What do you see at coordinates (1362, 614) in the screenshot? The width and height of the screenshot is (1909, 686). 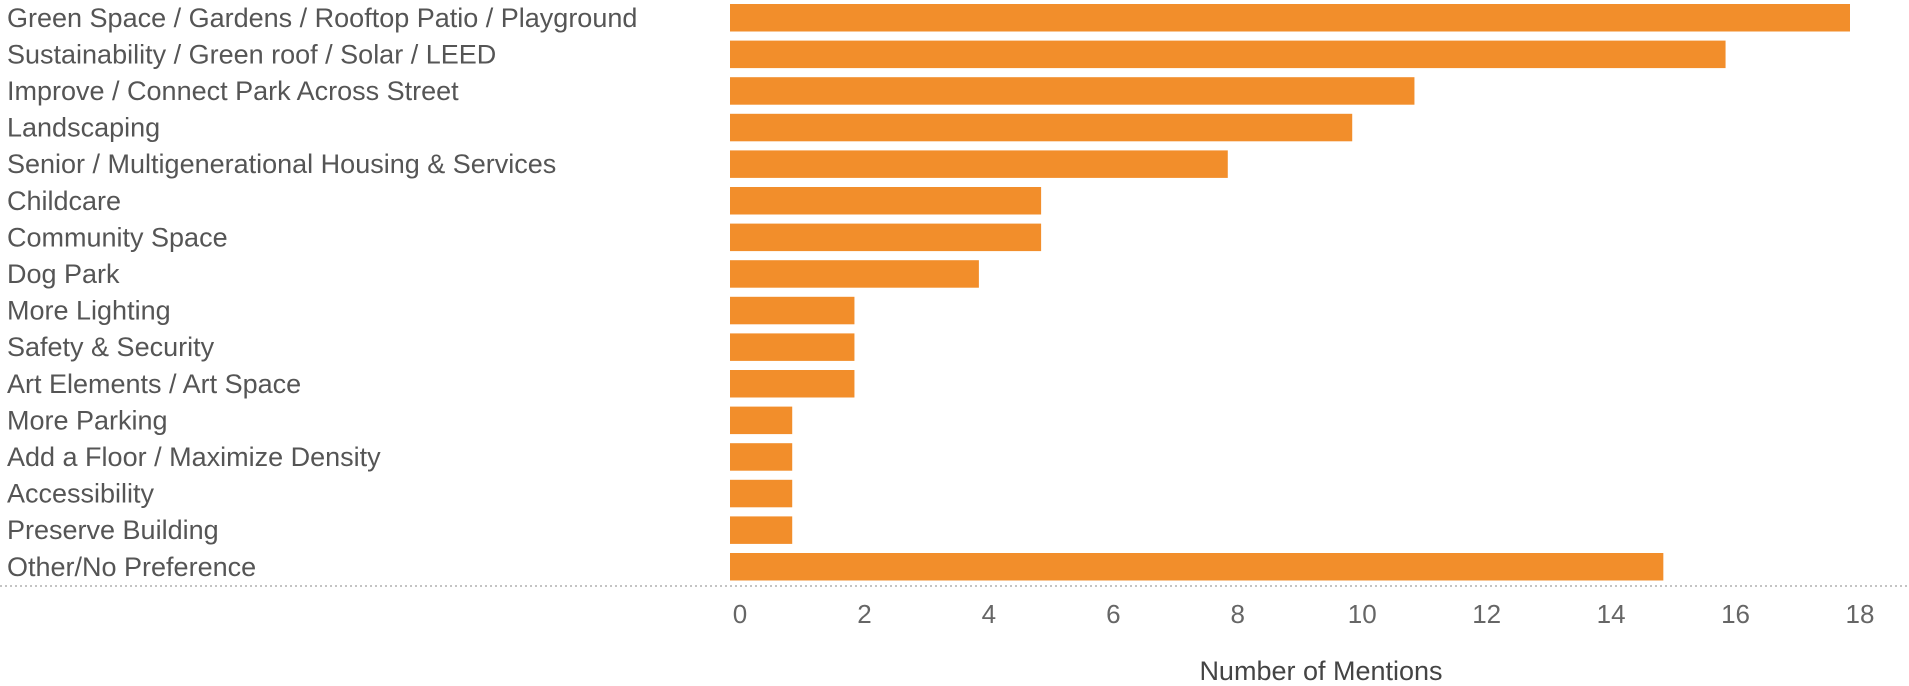 I see `x-tick-label: 10` at bounding box center [1362, 614].